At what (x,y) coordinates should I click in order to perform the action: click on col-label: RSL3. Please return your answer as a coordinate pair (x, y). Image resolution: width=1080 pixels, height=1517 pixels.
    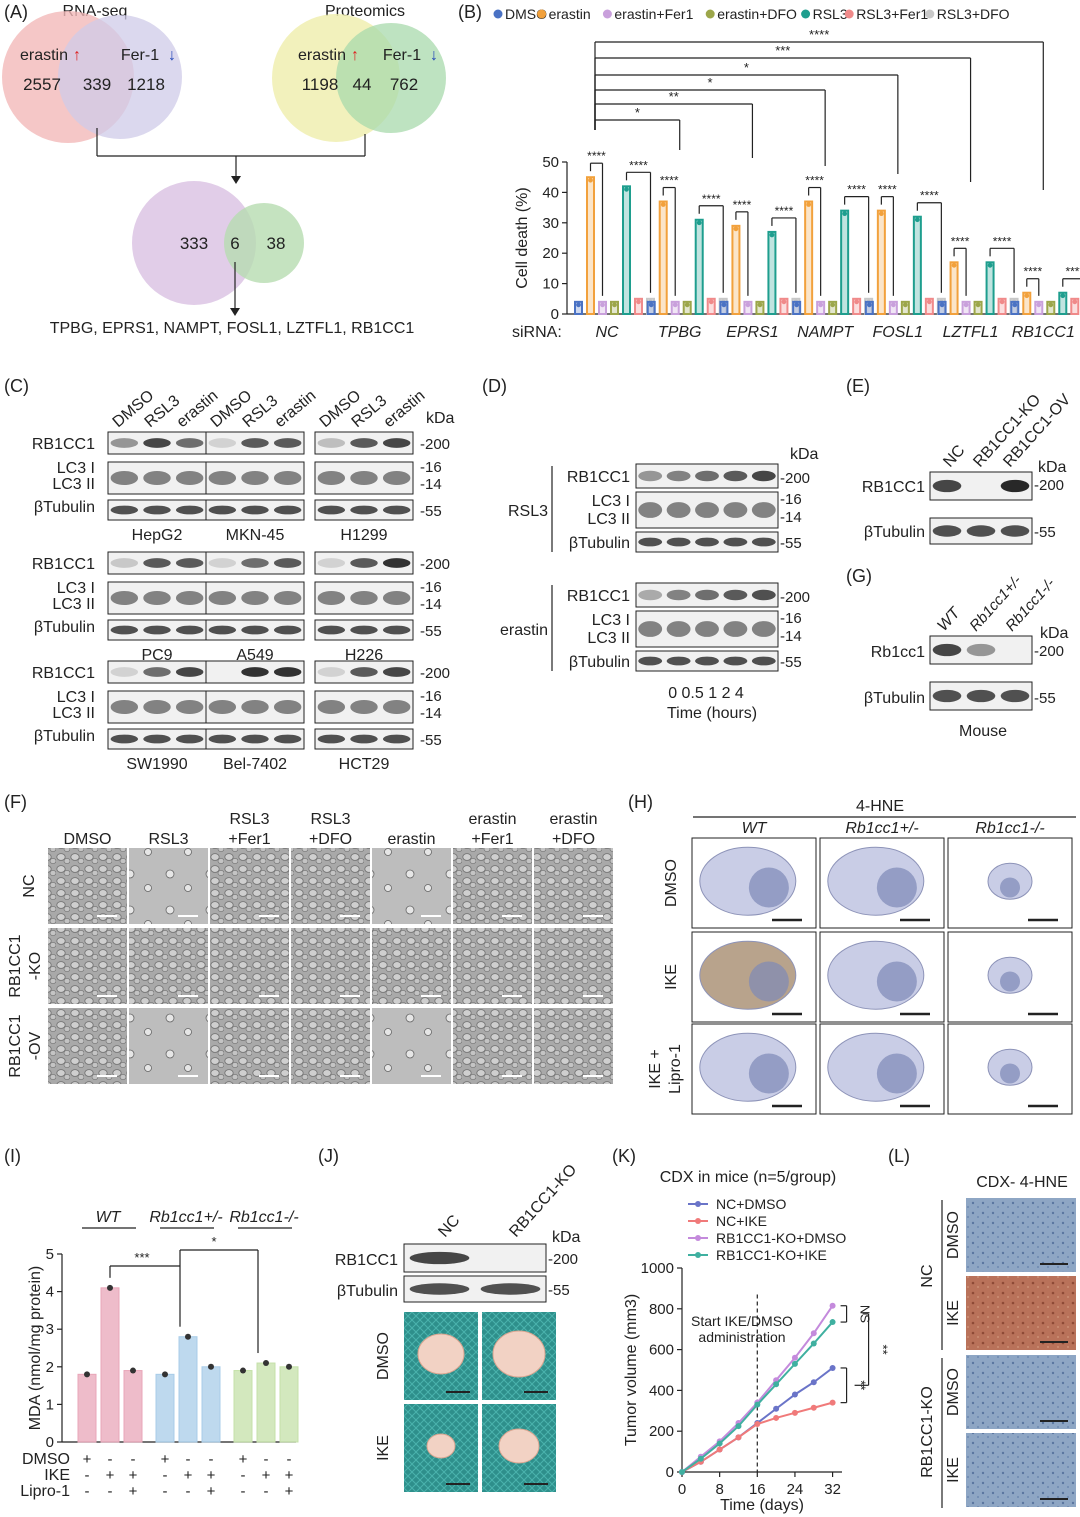
    Looking at the image, I should click on (168, 839).